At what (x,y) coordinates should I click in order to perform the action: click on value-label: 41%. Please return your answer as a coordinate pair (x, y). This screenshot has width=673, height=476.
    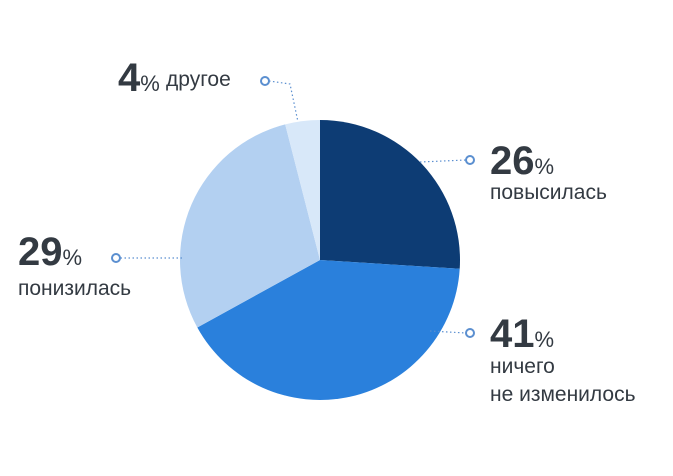
    Looking at the image, I should click on (522, 334).